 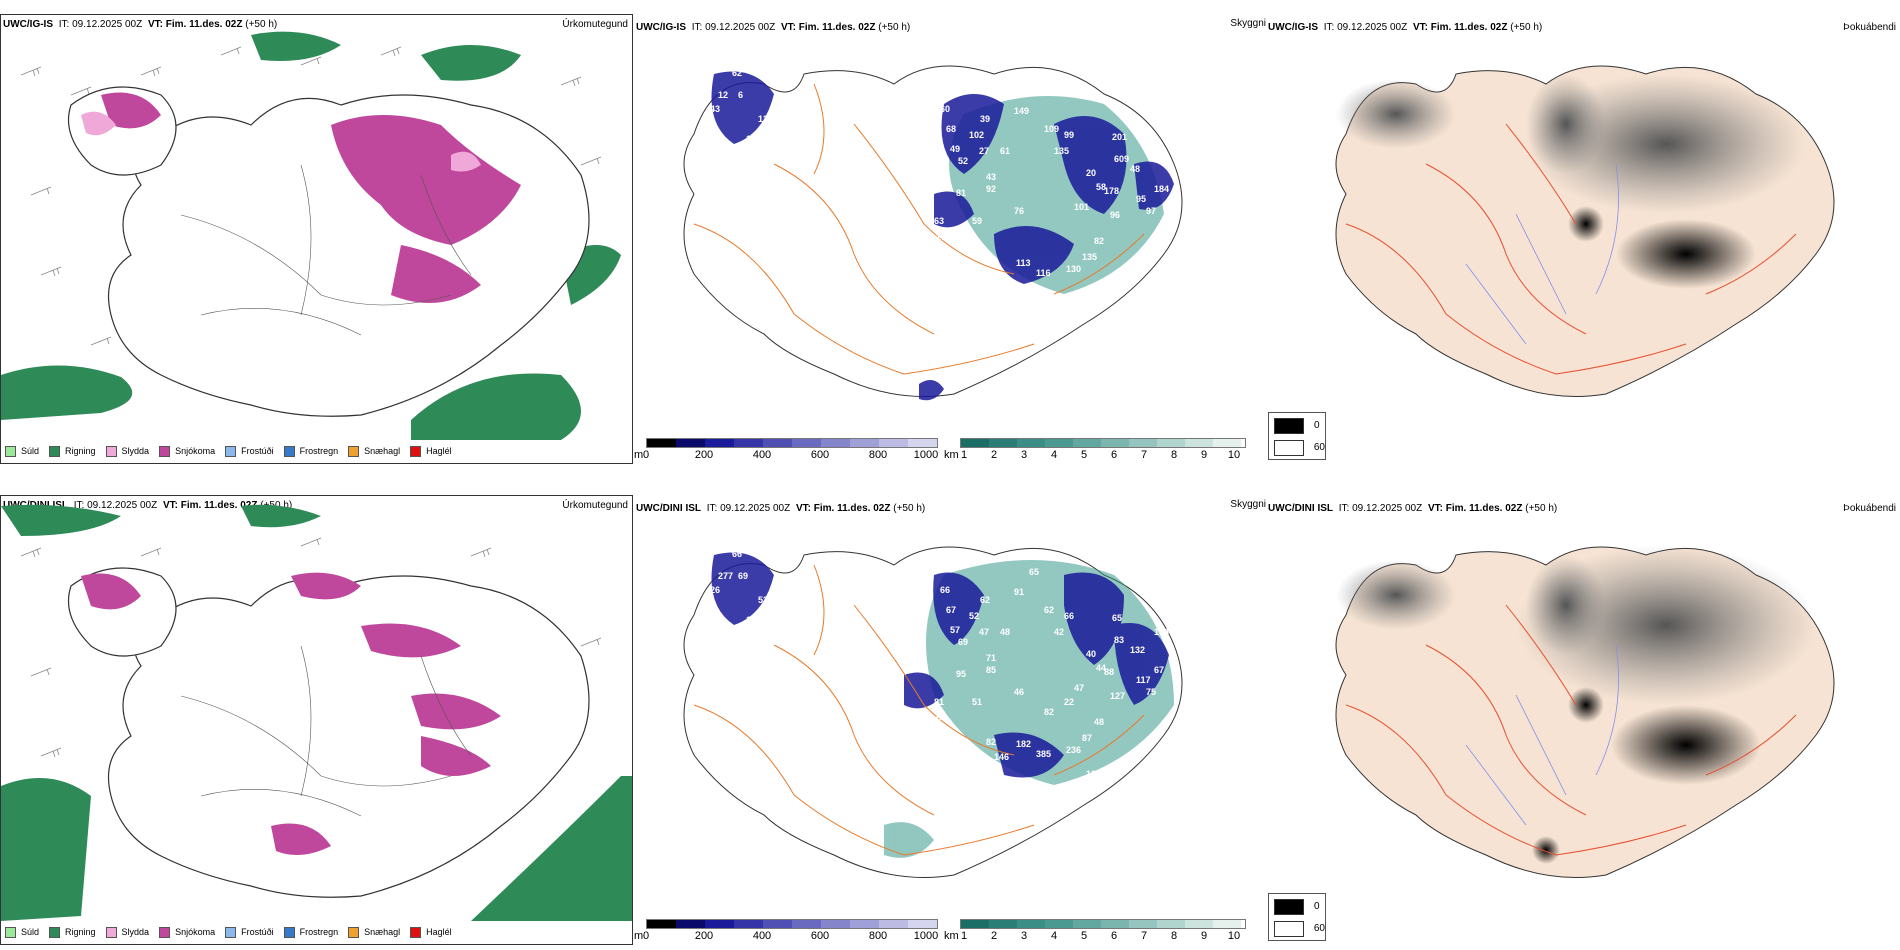 I want to click on ceiling-label: 102, so click(x=976, y=135).